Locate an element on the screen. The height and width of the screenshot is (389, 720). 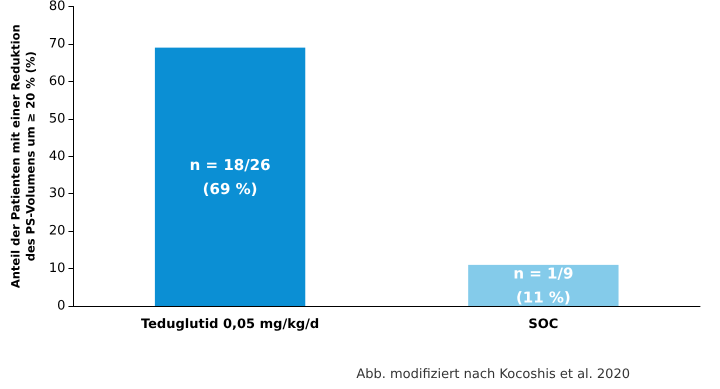
data-label: n = 1/9 (11 %) is located at coordinates (543, 285).